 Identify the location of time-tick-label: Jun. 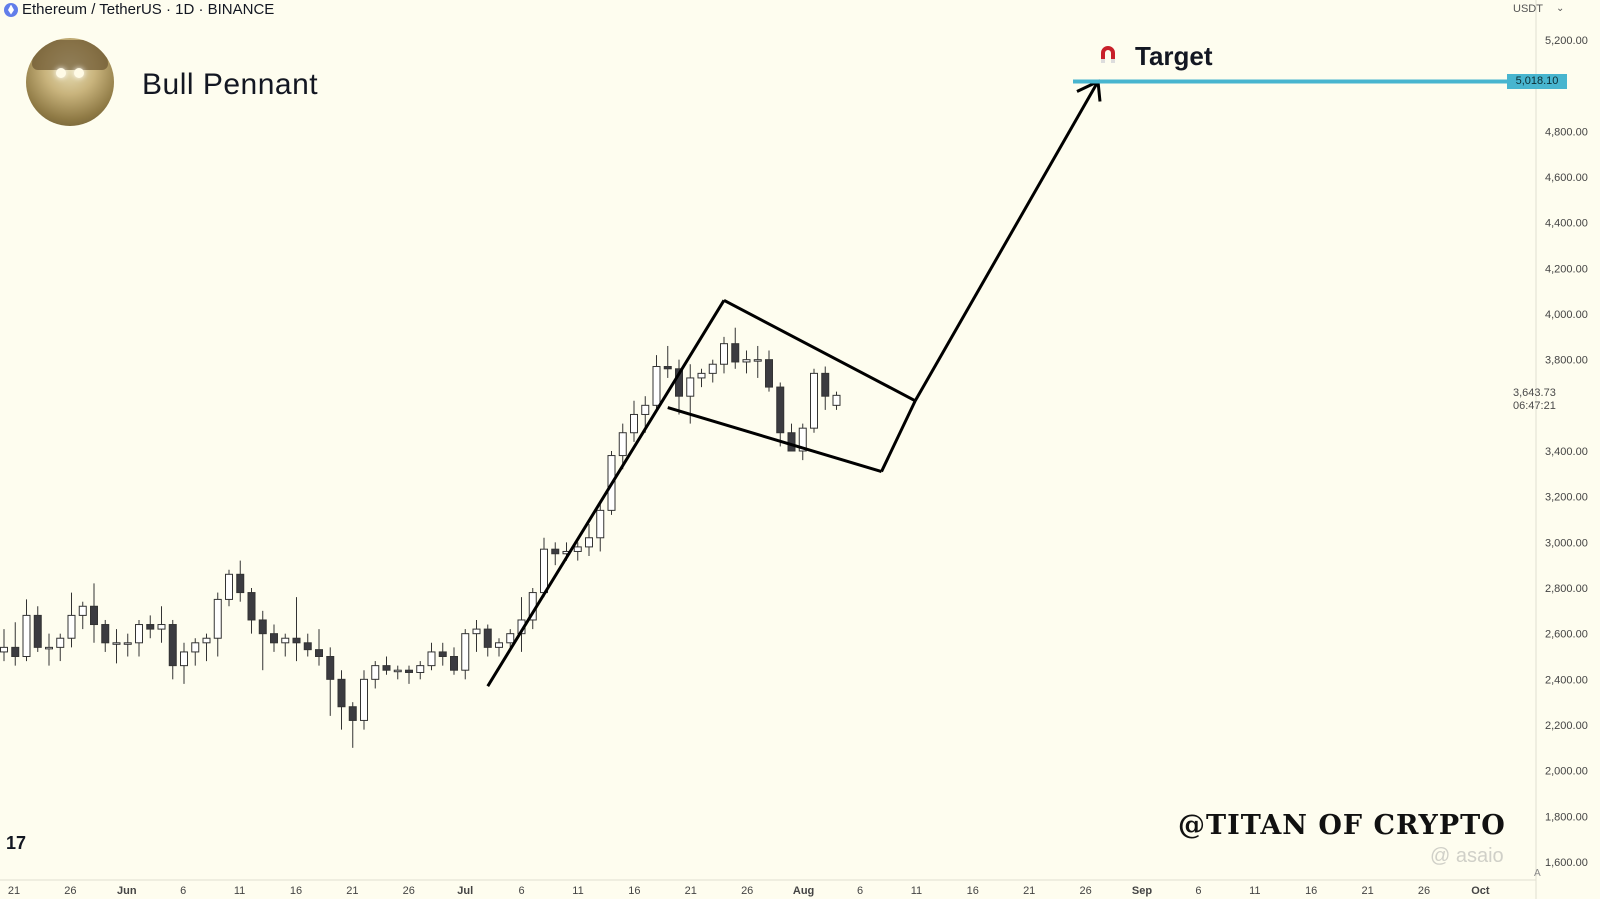
(127, 891).